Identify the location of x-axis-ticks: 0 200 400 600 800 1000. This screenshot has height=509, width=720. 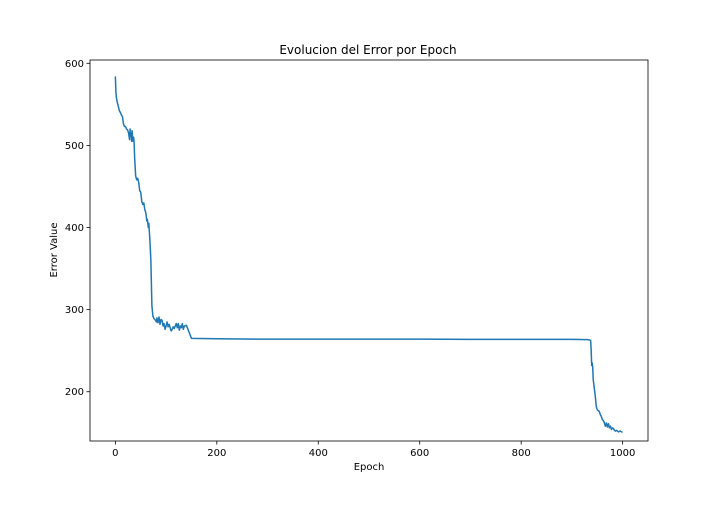
(373, 450).